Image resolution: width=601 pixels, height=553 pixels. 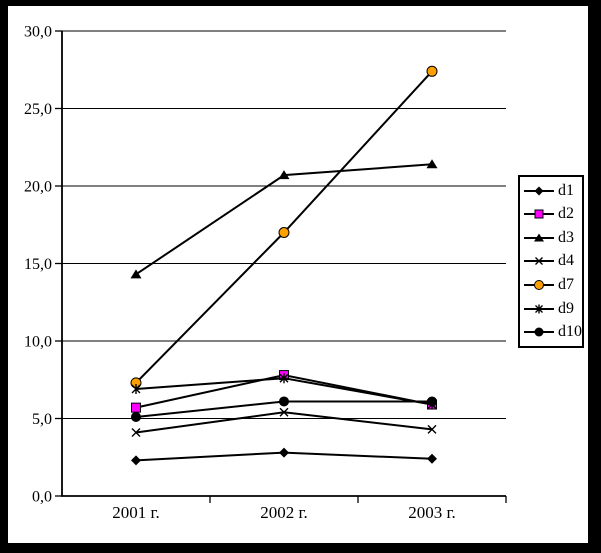 What do you see at coordinates (38, 32) in the screenshot?
I see `y-tick-label: 30,0` at bounding box center [38, 32].